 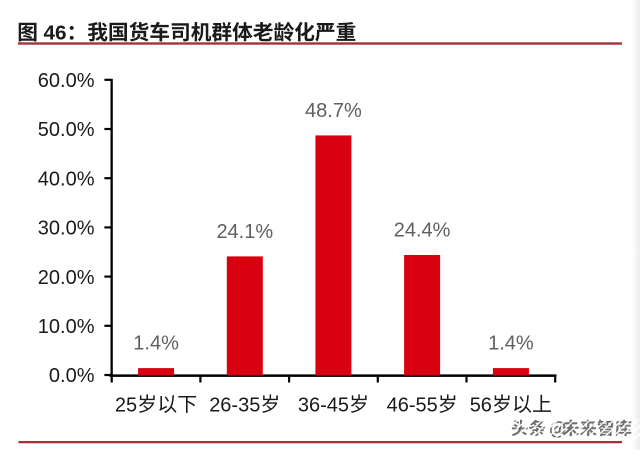 What do you see at coordinates (66, 327) in the screenshot?
I see `svg-text: 10.0%` at bounding box center [66, 327].